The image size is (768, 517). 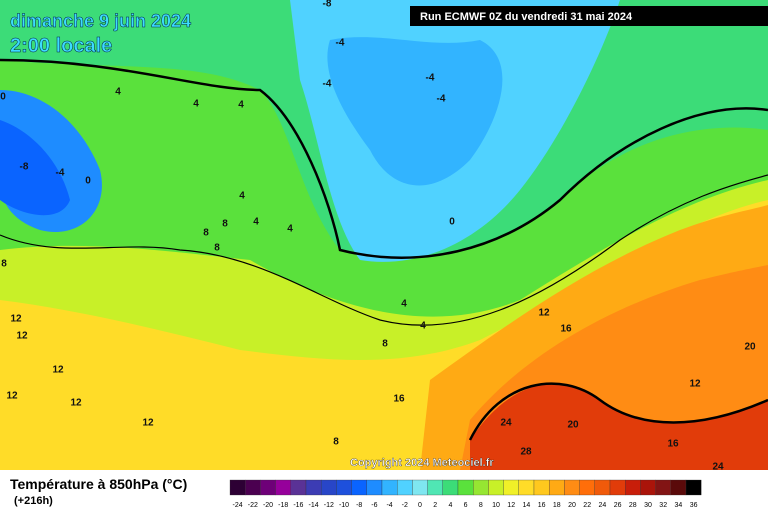 I want to click on scale-label: 14, so click(x=527, y=505).